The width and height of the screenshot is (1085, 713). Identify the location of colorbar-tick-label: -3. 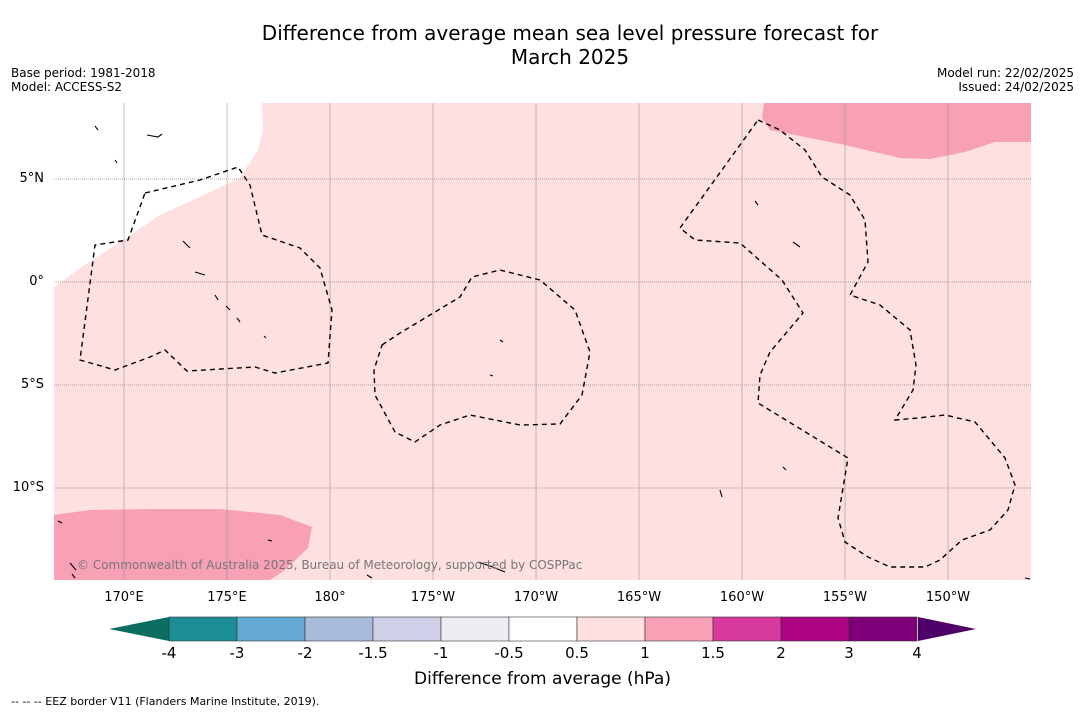
(237, 653).